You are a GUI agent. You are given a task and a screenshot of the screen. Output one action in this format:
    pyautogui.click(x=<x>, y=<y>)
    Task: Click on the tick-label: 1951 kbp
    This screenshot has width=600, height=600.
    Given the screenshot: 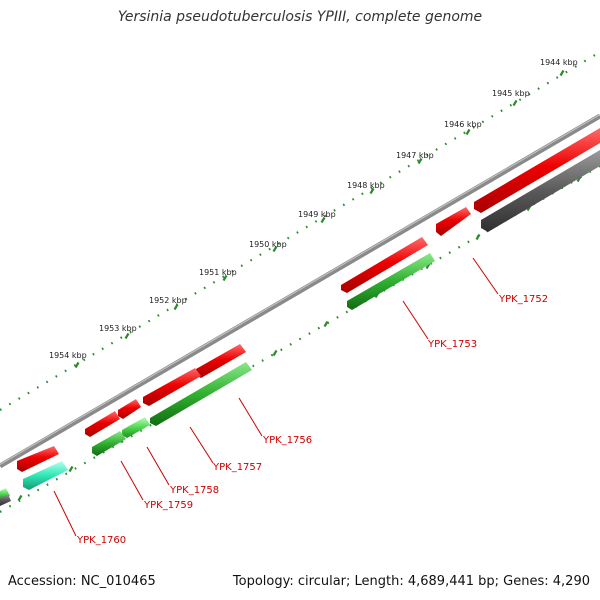 What is the action you would take?
    pyautogui.click(x=218, y=272)
    